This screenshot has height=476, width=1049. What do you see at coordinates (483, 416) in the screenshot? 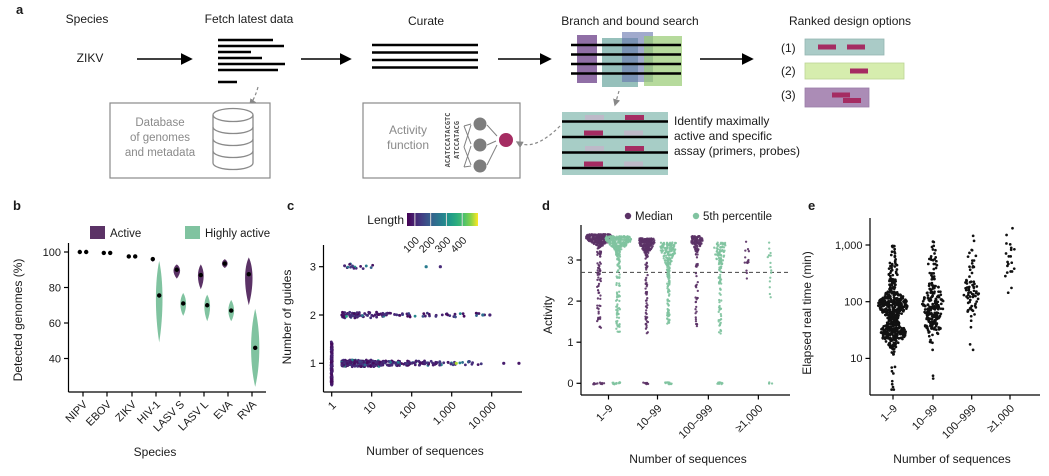
I see `x-tick-label: 10,000` at bounding box center [483, 416].